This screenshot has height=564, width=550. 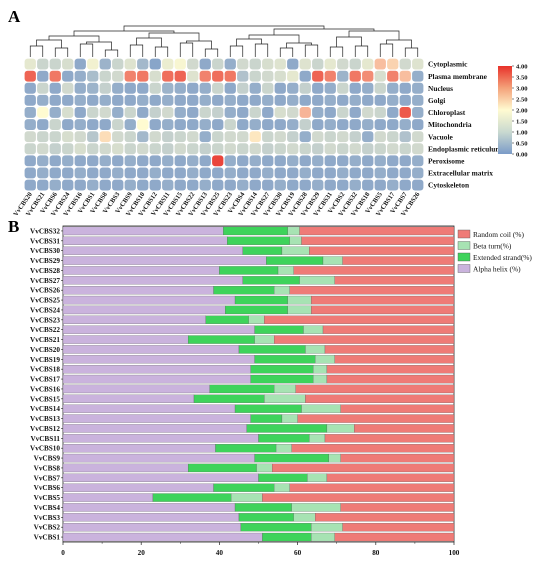 I want to click on heatmap-row-label: Chloroplast, so click(x=447, y=112).